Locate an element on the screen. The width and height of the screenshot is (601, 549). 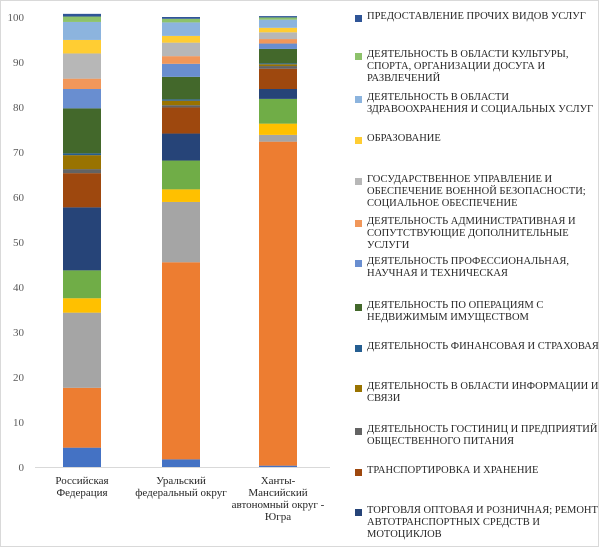
x-category-label-line: Уральский is located at coordinates (181, 481).